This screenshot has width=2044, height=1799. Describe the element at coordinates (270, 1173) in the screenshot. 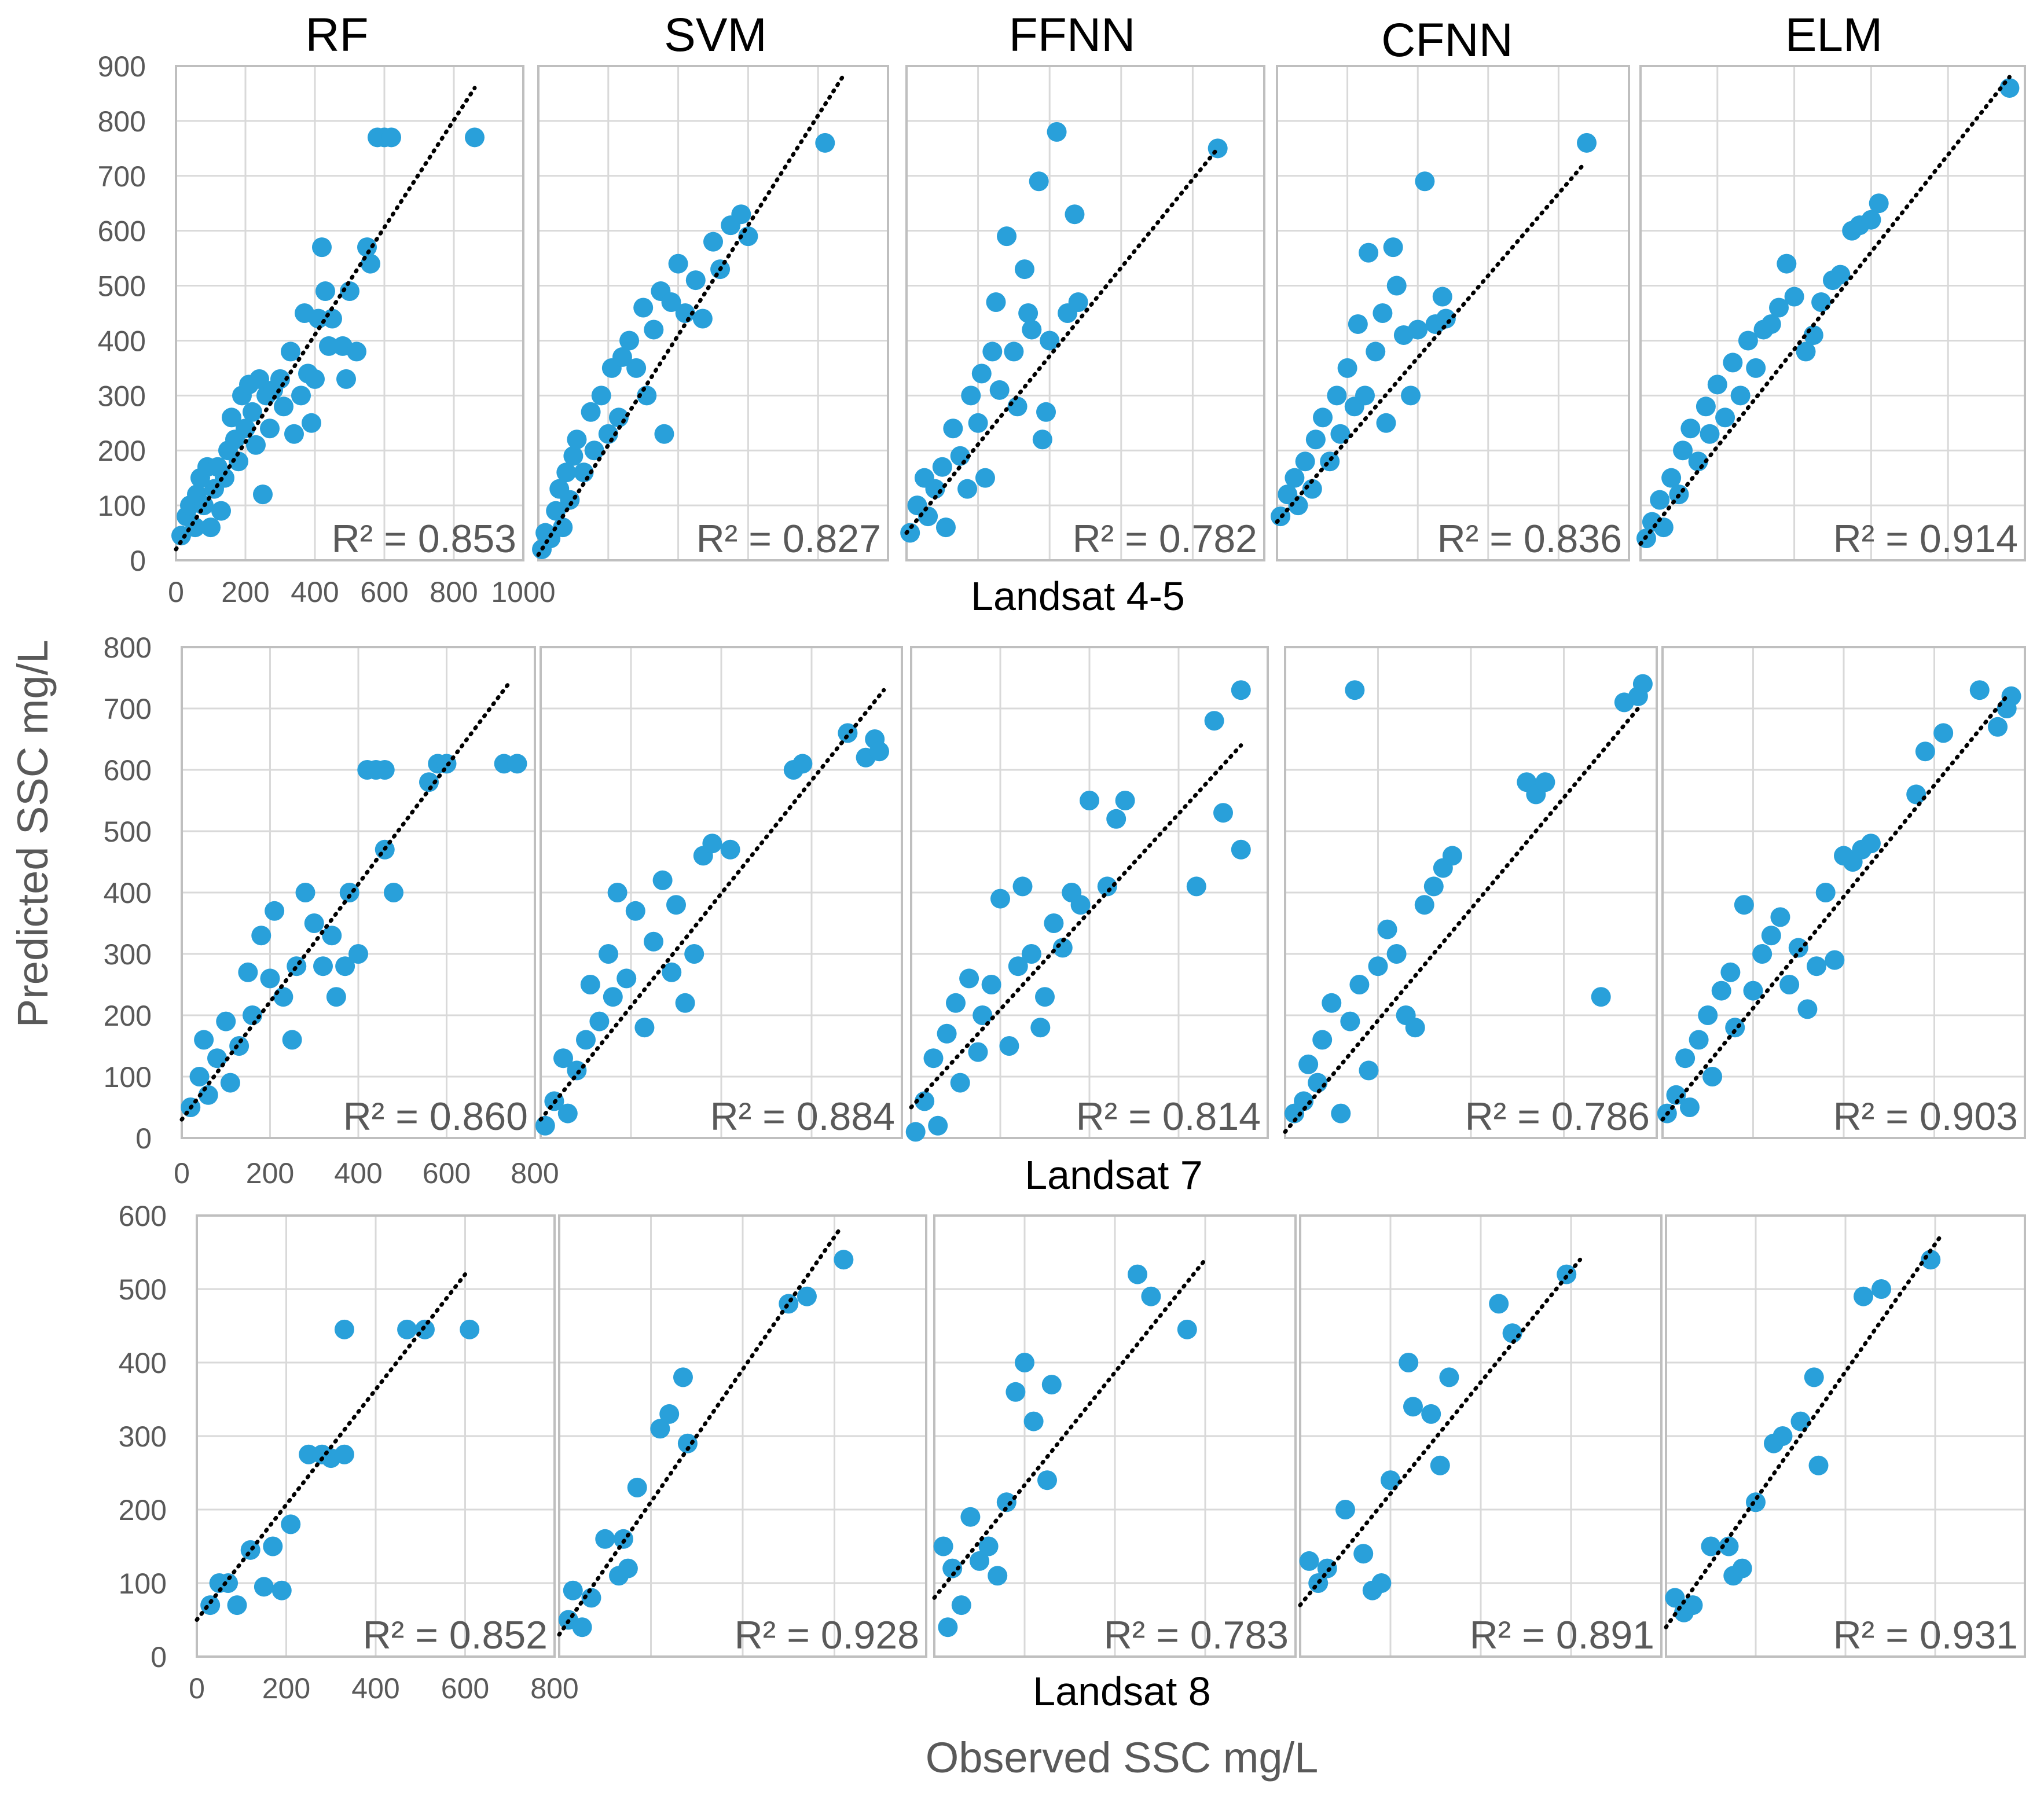

I see `row2-rf-x-tick-1: 200` at that location.